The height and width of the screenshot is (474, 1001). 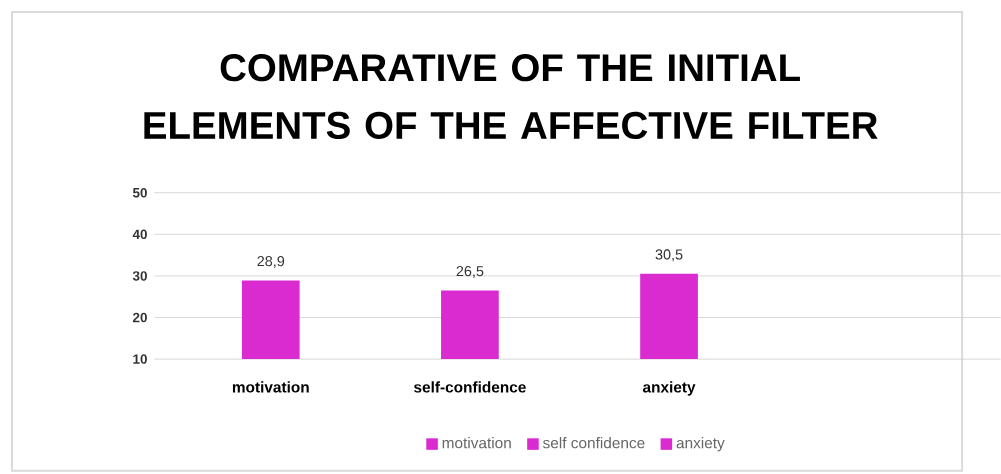 What do you see at coordinates (669, 255) in the screenshot?
I see `data-label: 30,5` at bounding box center [669, 255].